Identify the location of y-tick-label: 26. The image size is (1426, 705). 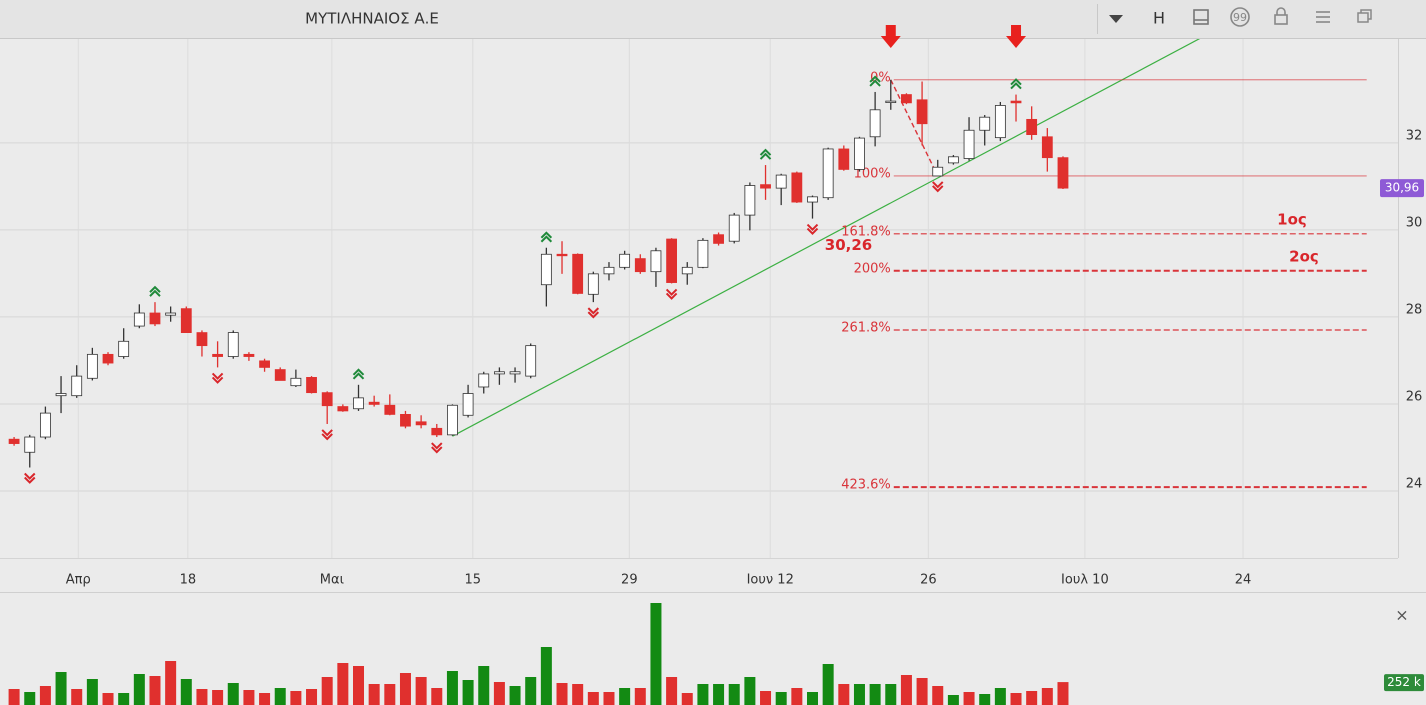
(1414, 396).